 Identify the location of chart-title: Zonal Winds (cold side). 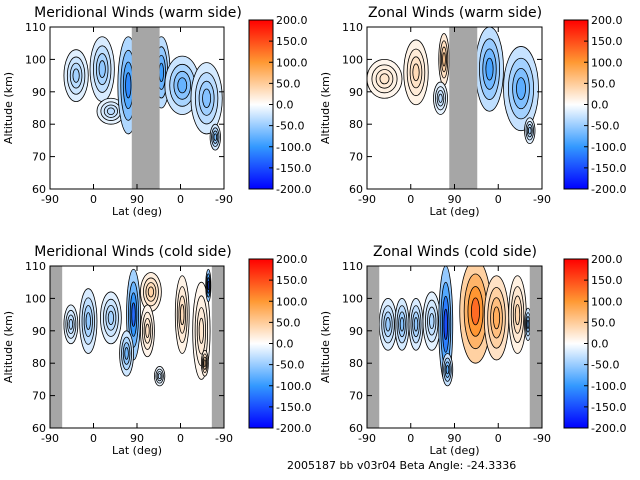
(455, 252).